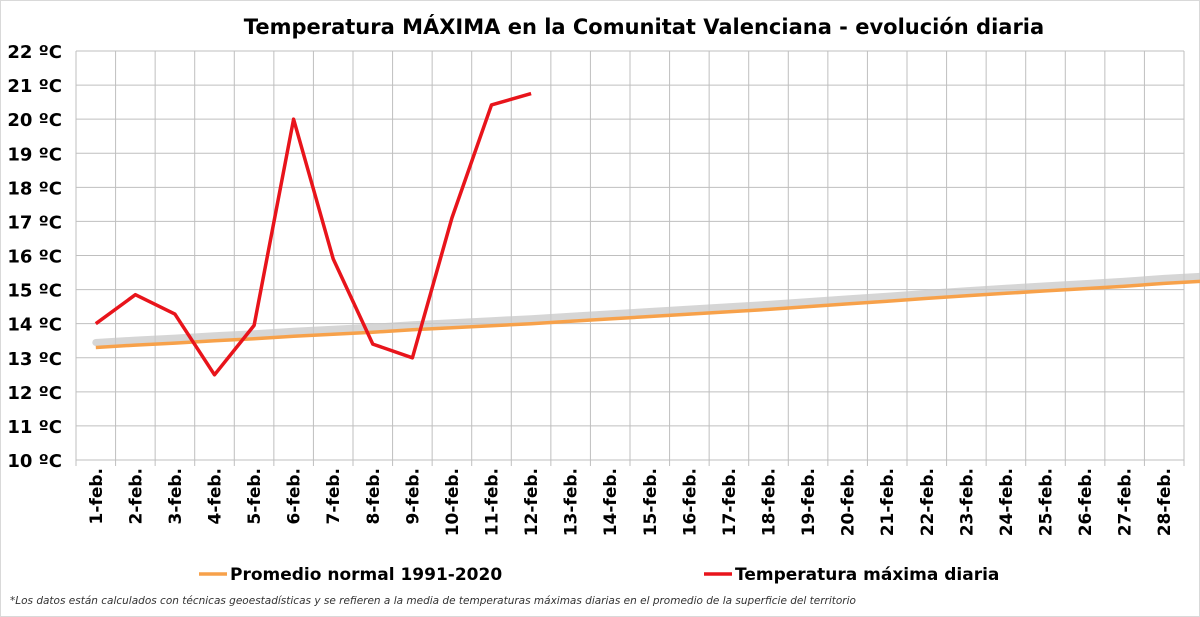 This screenshot has width=1200, height=617. What do you see at coordinates (572, 502) in the screenshot?
I see `x-tick-label: 13-feb.` at bounding box center [572, 502].